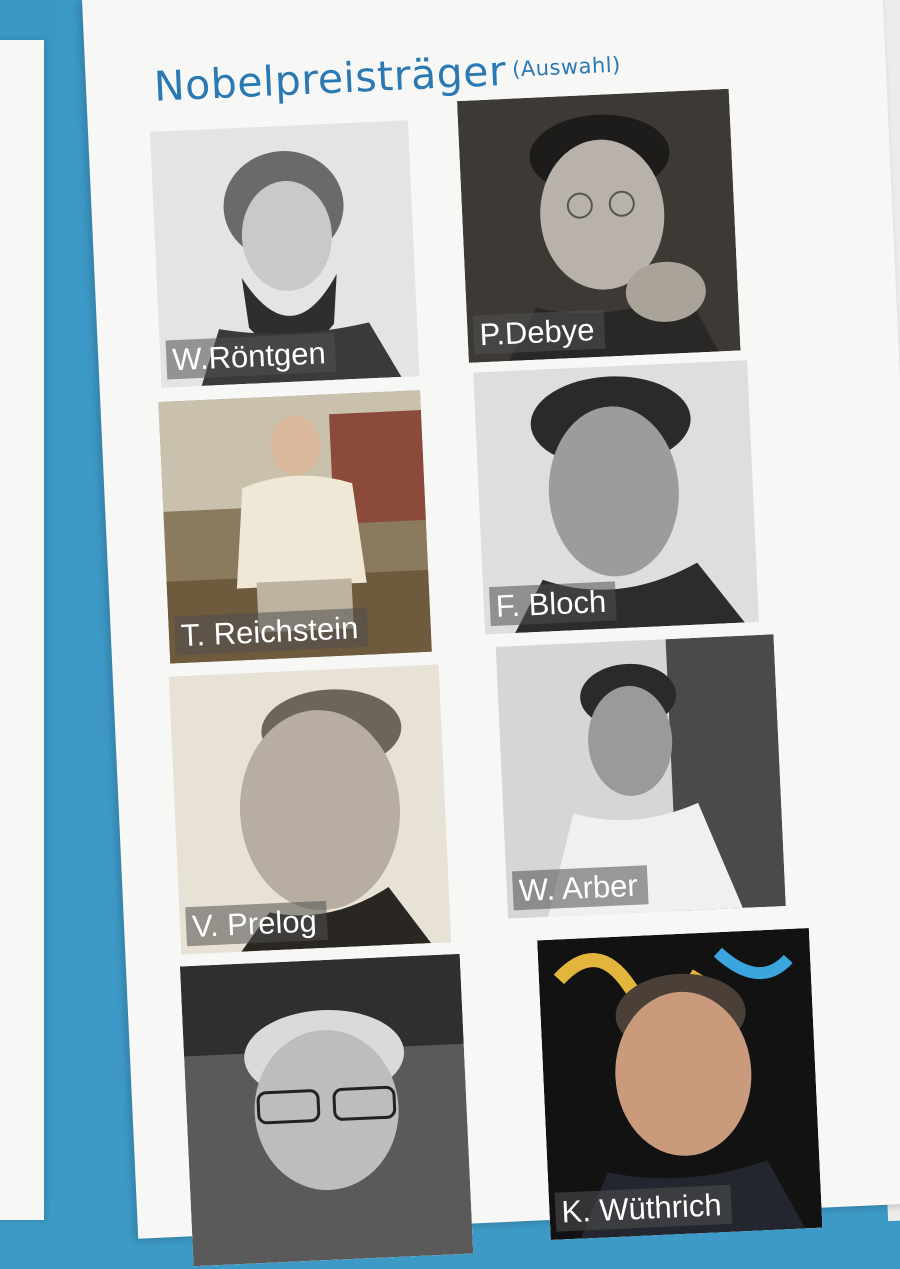 This screenshot has width=900, height=1269. Describe the element at coordinates (295, 527) in the screenshot. I see `portrait-card-reichstein: T. Reichstein` at that location.